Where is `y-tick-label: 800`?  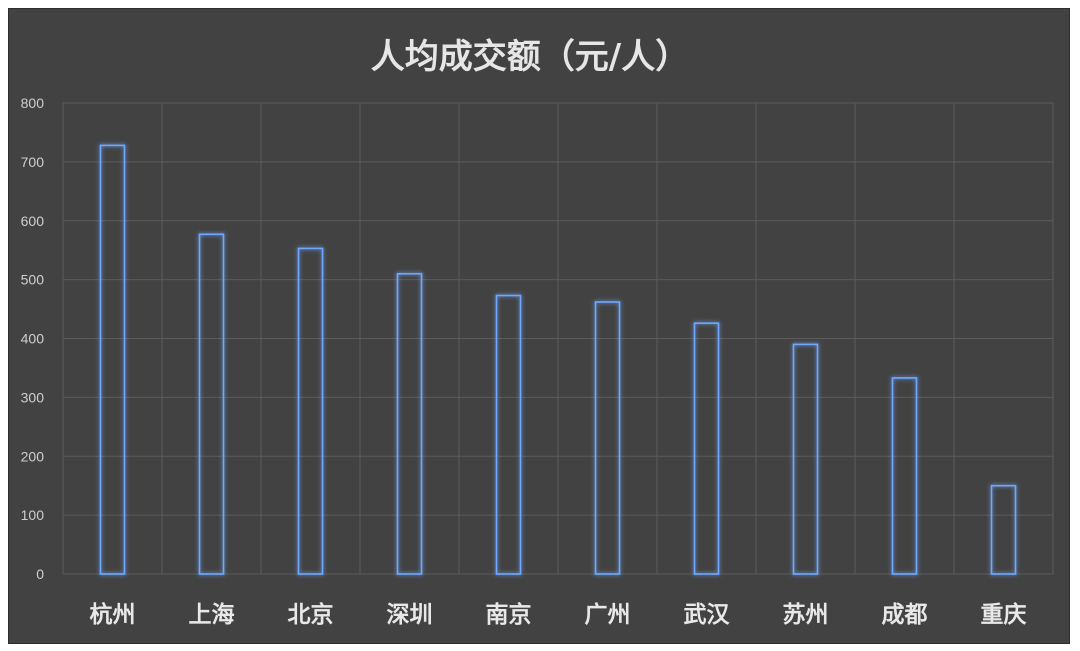 y-tick-label: 800 is located at coordinates (33, 103).